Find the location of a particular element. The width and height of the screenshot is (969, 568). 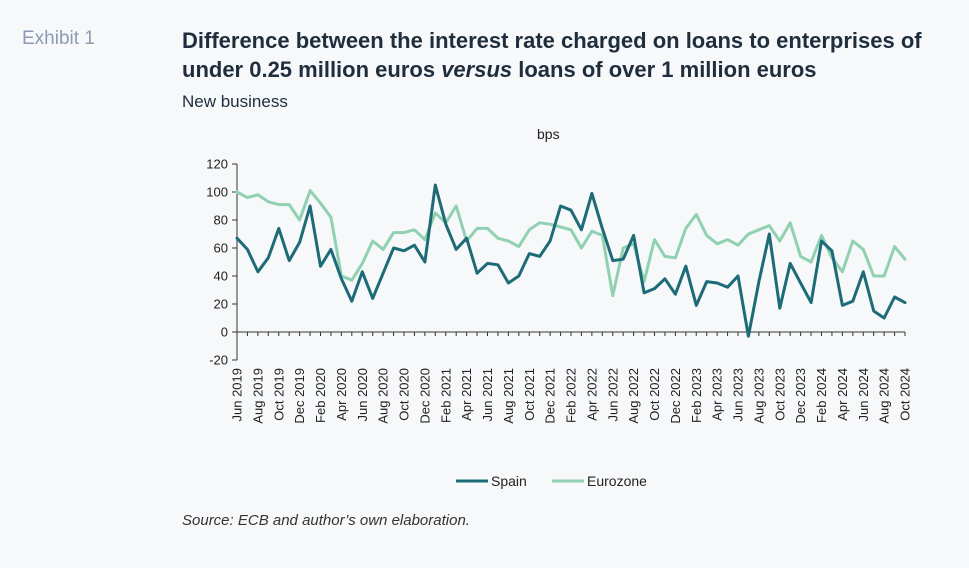

x-tick-label: Oct 2022 is located at coordinates (654, 394).